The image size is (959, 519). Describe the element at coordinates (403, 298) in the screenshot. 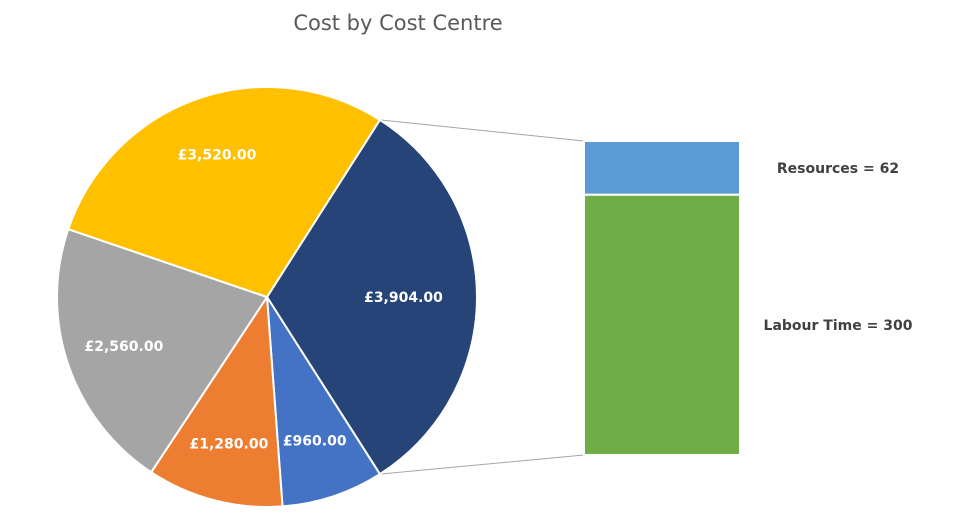

I see `pie-slice-label: £3,904.00` at that location.